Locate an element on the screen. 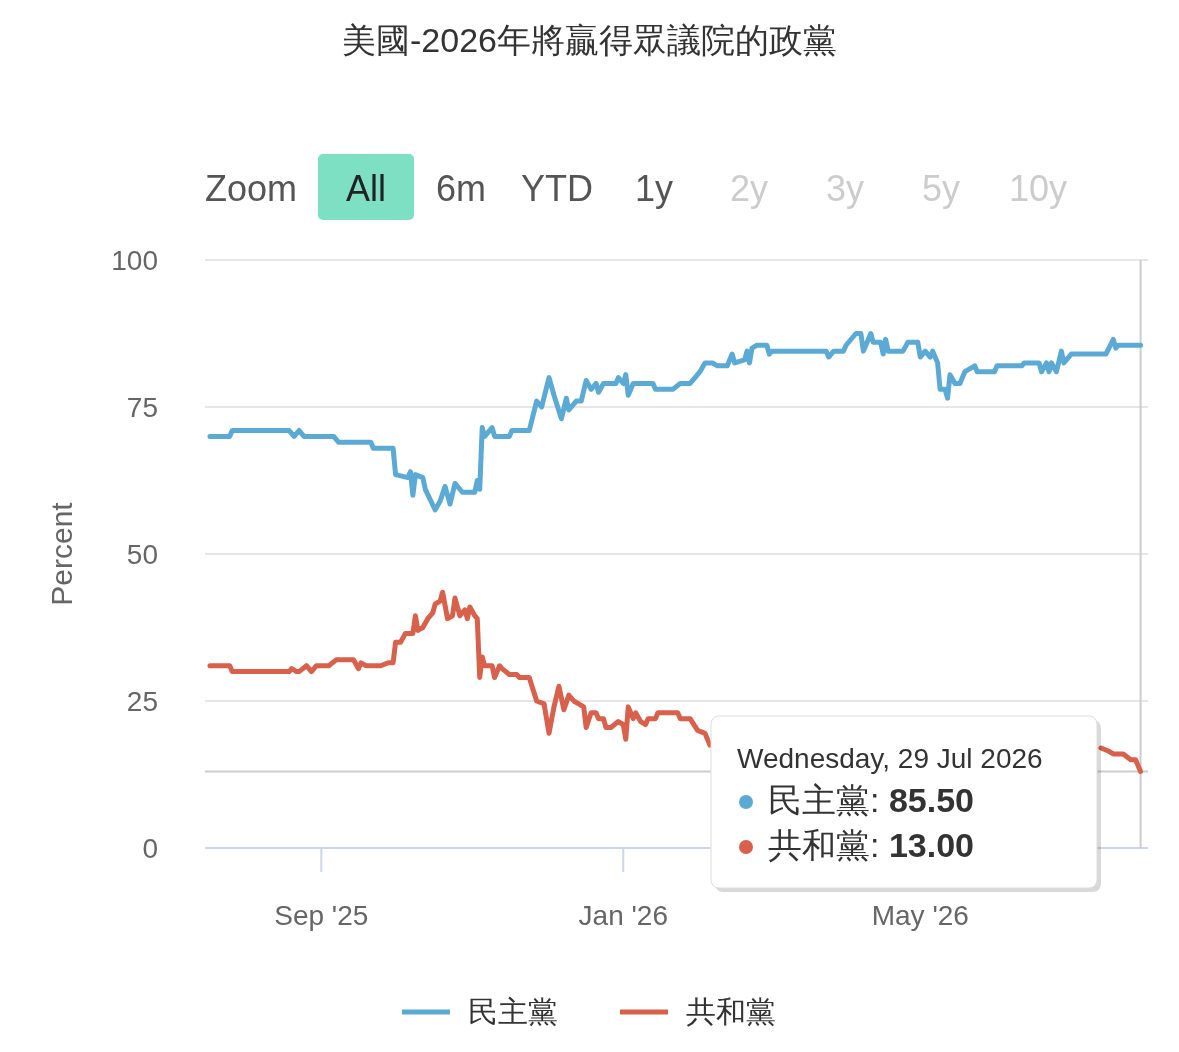 This screenshot has width=1179, height=1052. y-tick-label: 100 is located at coordinates (134, 260).